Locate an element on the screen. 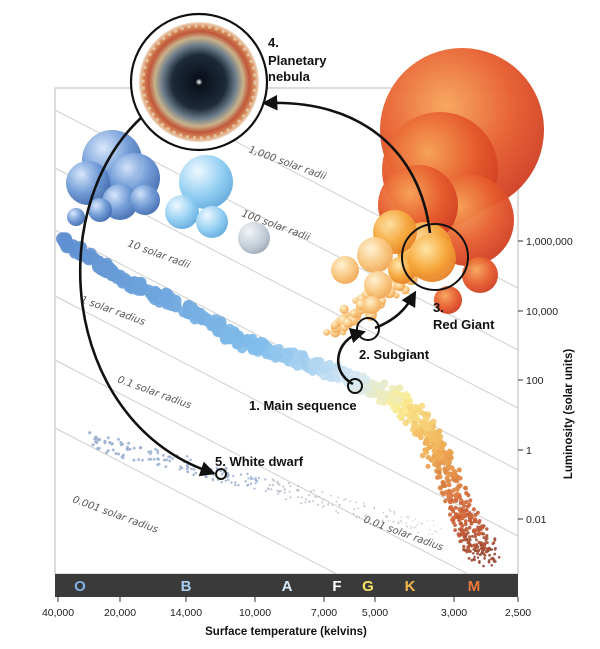  radius-line is located at coordinates (196, 500).